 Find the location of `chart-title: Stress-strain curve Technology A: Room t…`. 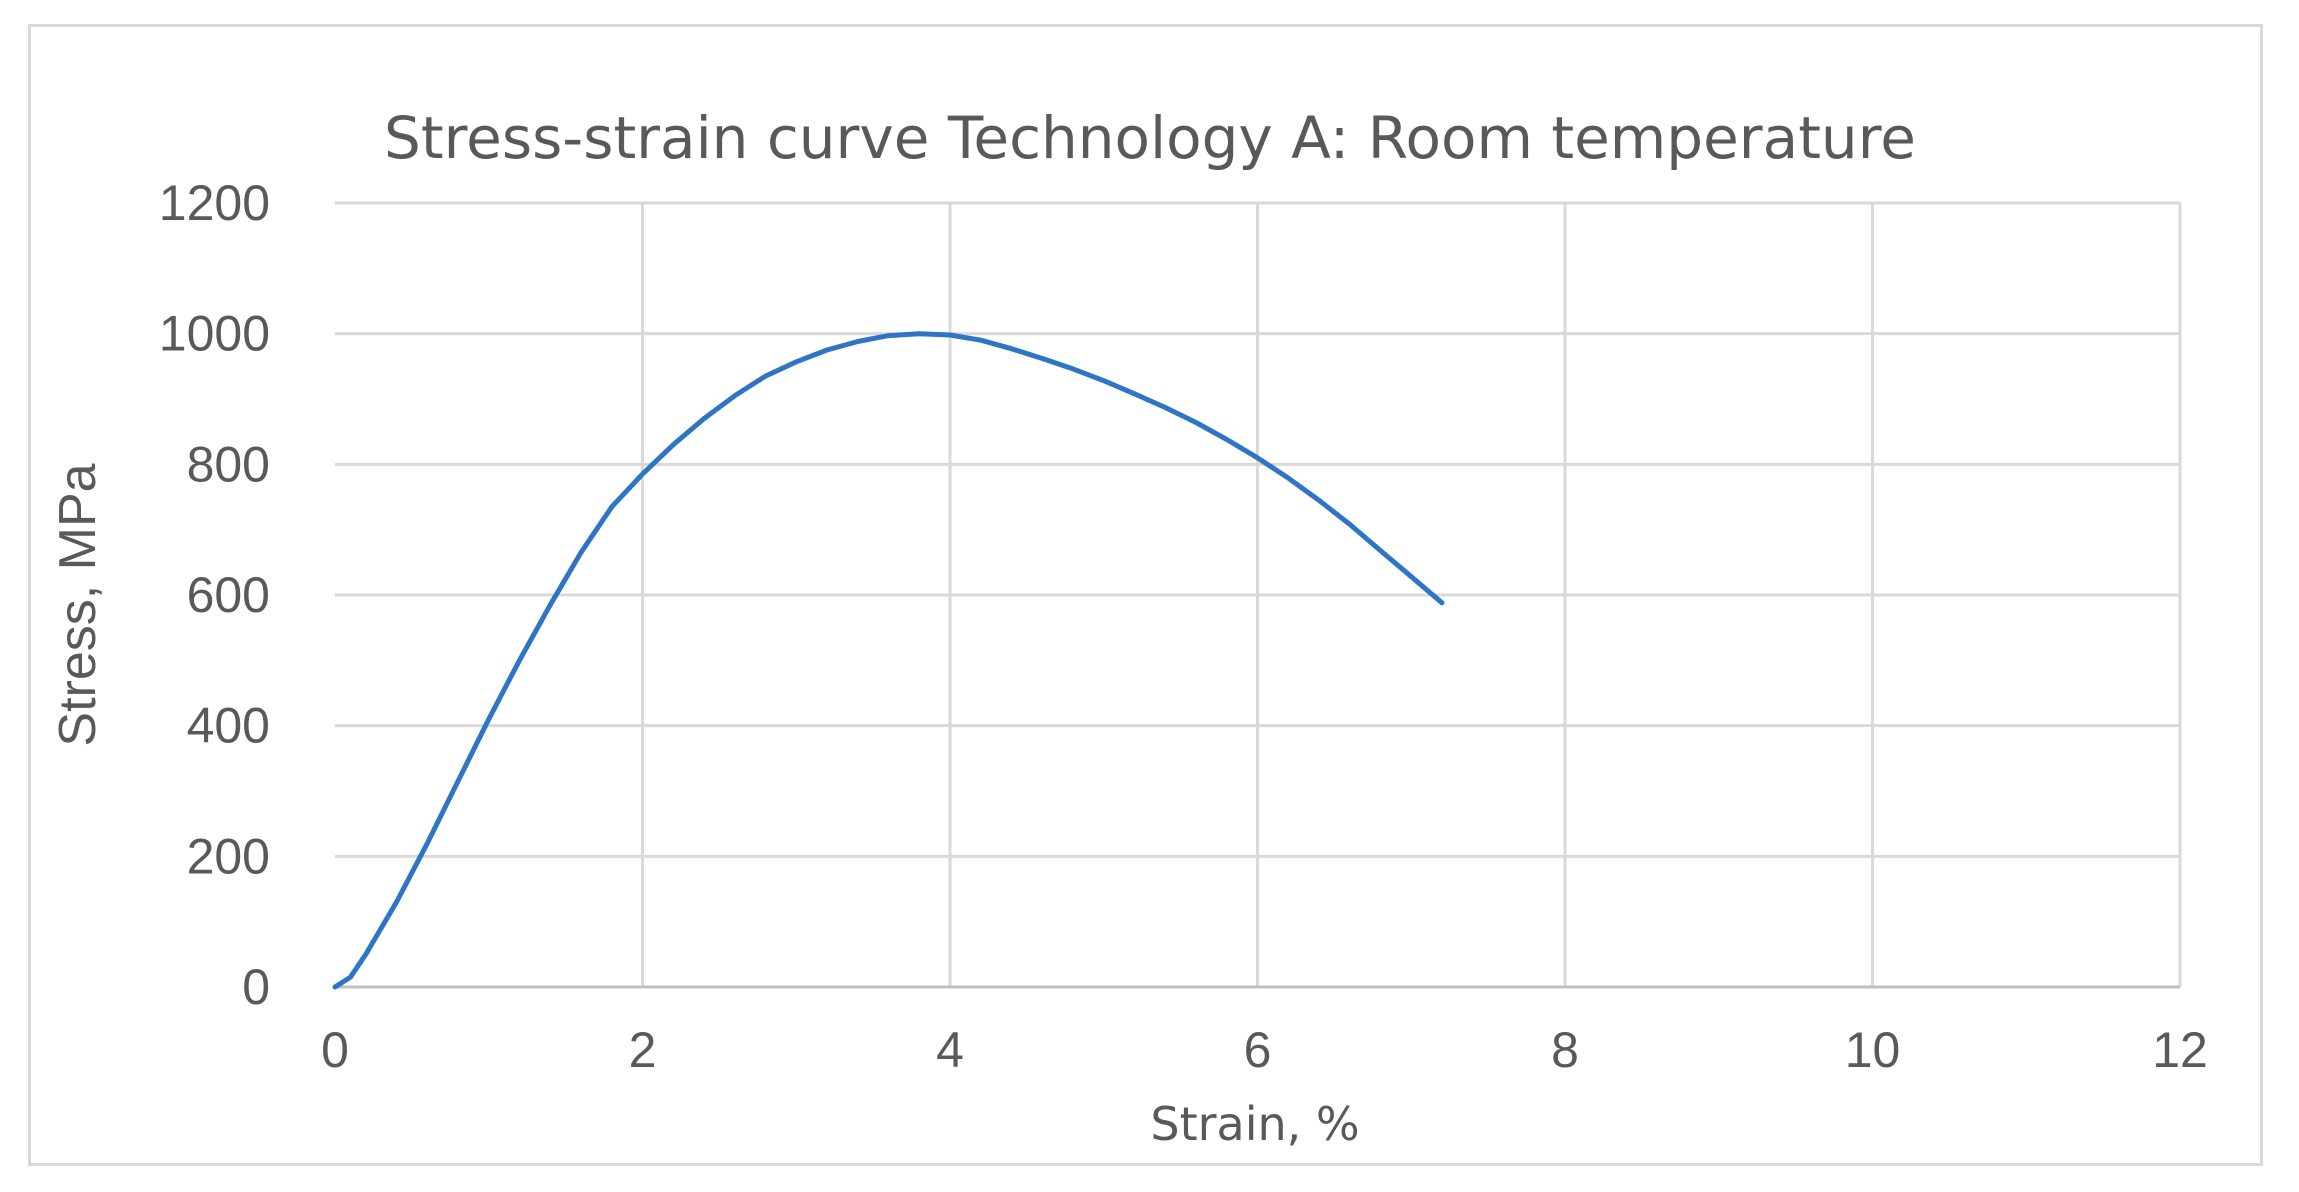

chart-title: Stress-strain curve Technology A: Room t… is located at coordinates (1150, 138).